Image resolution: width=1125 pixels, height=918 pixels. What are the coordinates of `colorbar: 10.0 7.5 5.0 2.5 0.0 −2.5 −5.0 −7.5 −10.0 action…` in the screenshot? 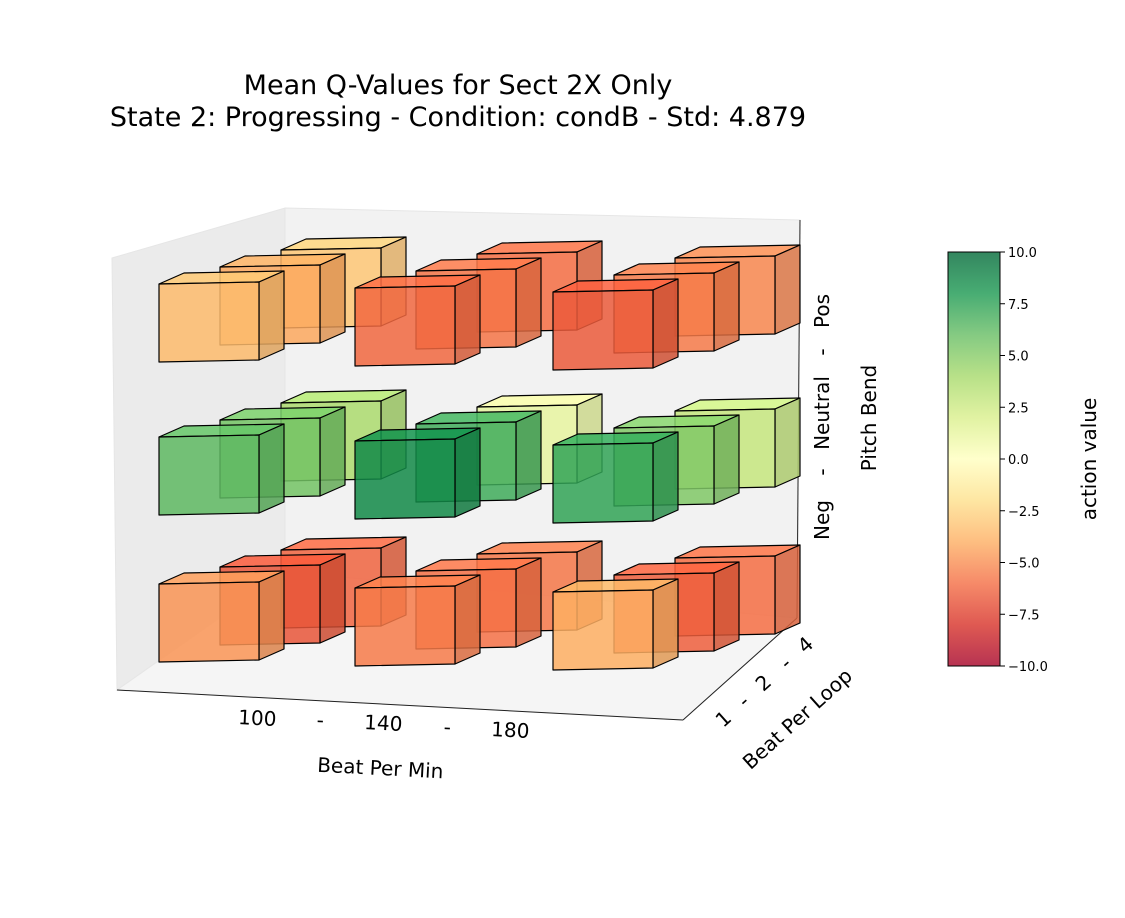 It's located at (1024, 460).